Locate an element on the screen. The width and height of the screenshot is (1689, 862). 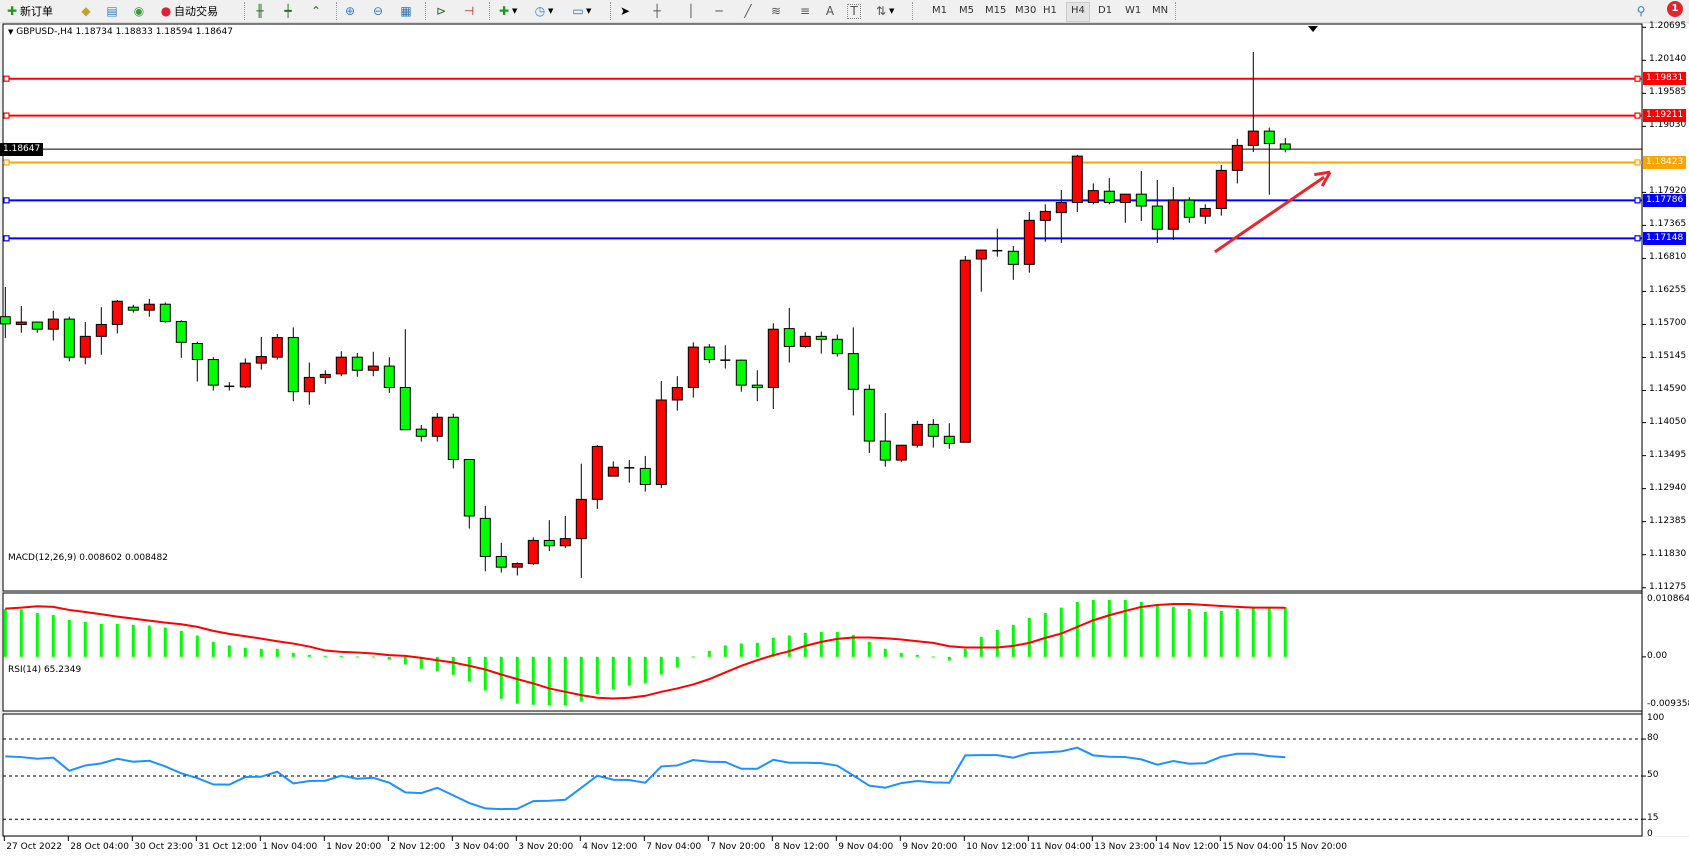
timeframe-m15: M15 is located at coordinates (996, 10).